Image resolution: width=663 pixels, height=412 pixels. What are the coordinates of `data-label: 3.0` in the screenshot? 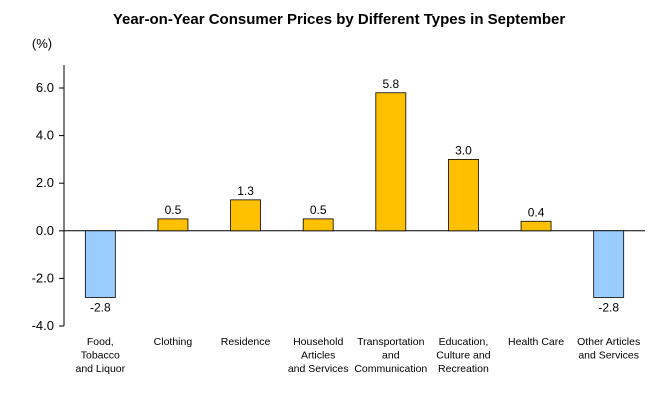 It's located at (463, 150).